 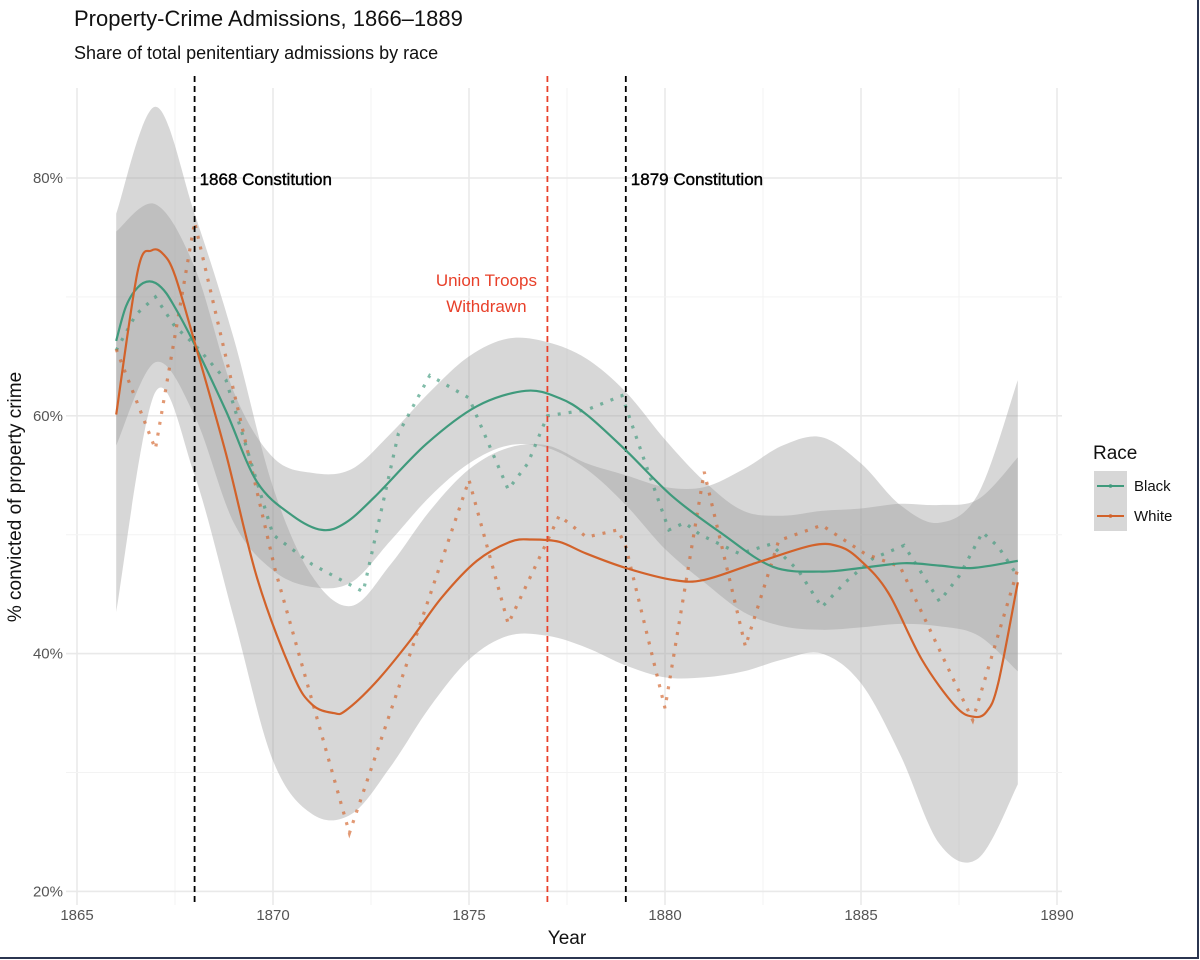 I want to click on x-tick-label: 1880, so click(x=664, y=915).